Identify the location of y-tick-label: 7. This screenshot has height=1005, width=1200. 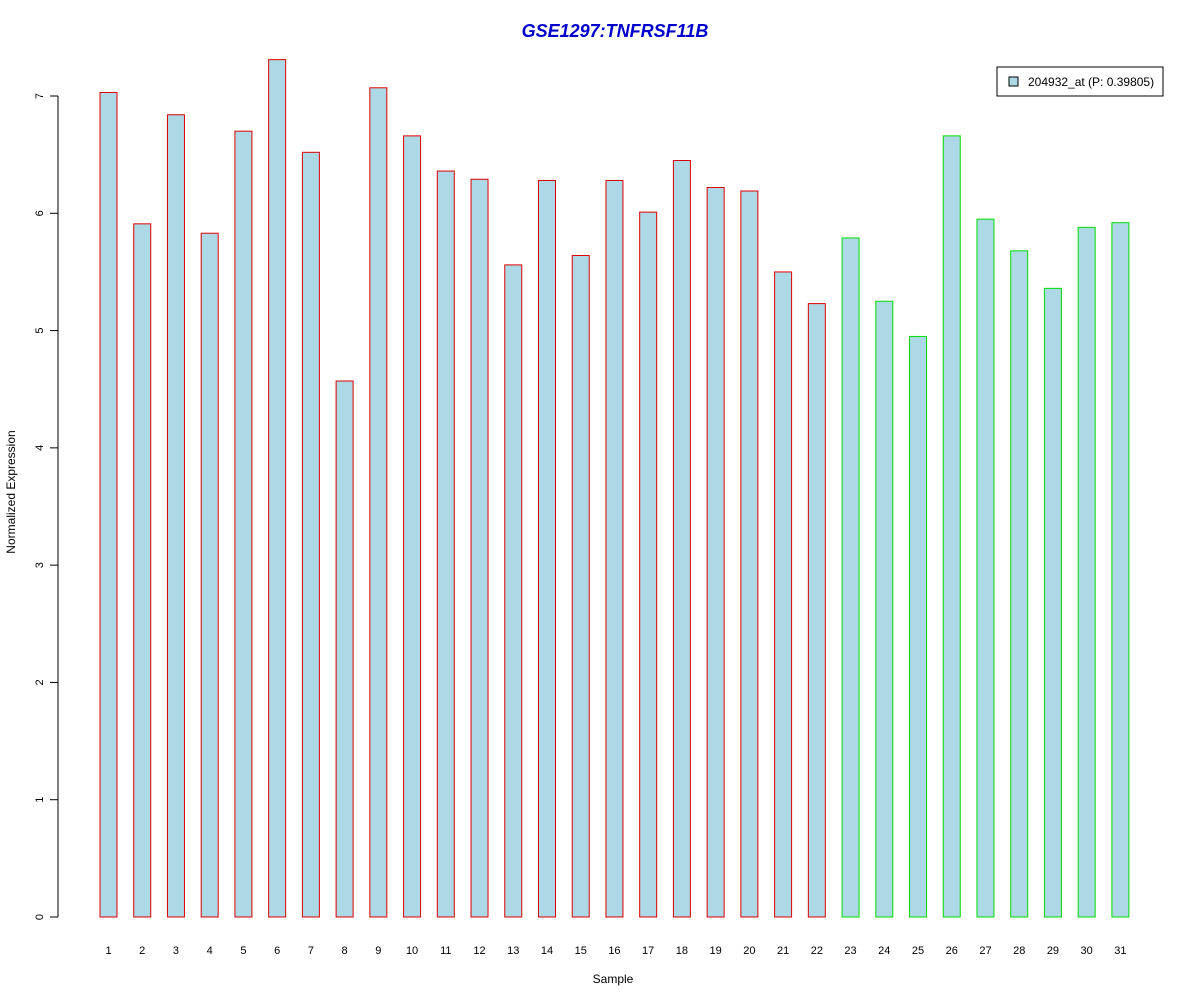
(40, 96).